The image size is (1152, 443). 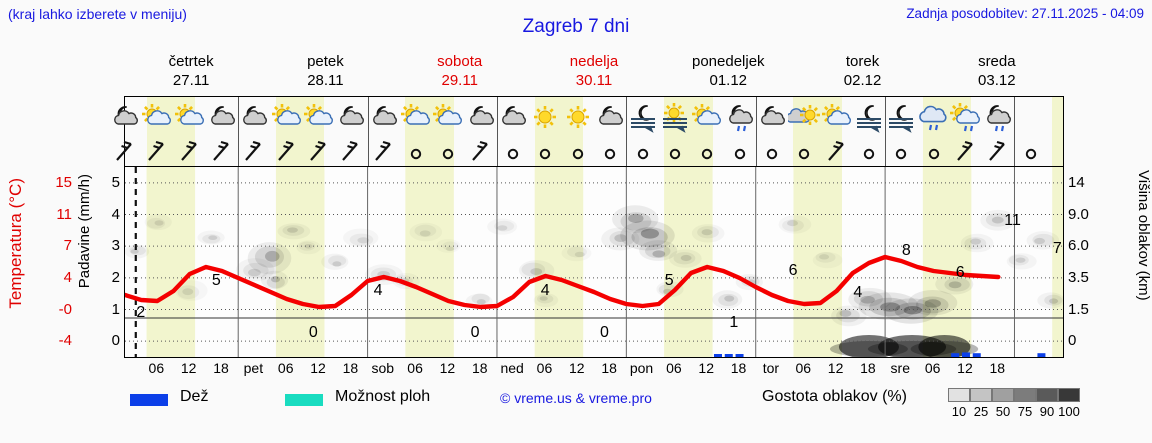 I want to click on sun-fog-icon, so click(x=675, y=117).